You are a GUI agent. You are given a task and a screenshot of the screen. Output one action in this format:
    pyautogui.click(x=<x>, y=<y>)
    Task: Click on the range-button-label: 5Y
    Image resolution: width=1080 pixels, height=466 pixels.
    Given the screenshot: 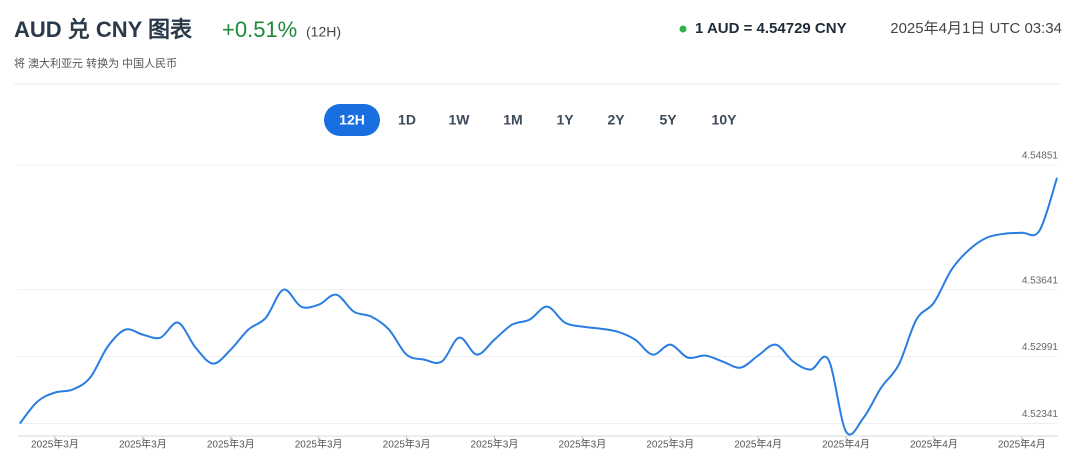 What is the action you would take?
    pyautogui.click(x=668, y=120)
    